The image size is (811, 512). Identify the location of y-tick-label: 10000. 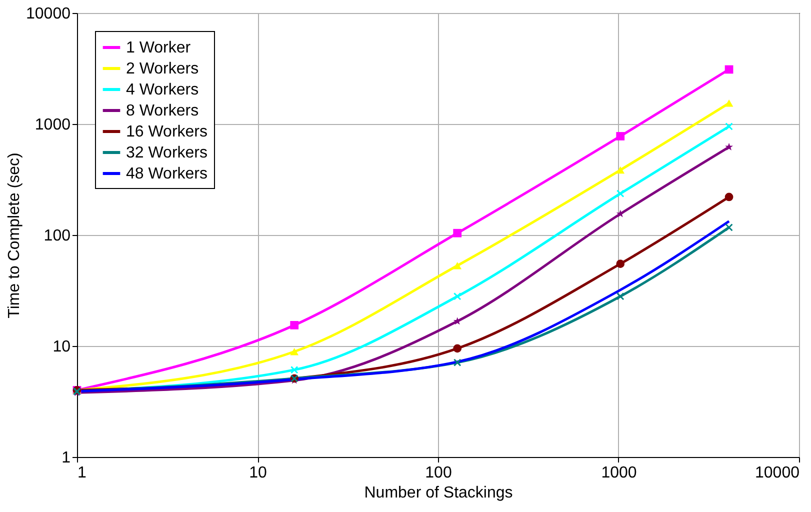
(48, 14).